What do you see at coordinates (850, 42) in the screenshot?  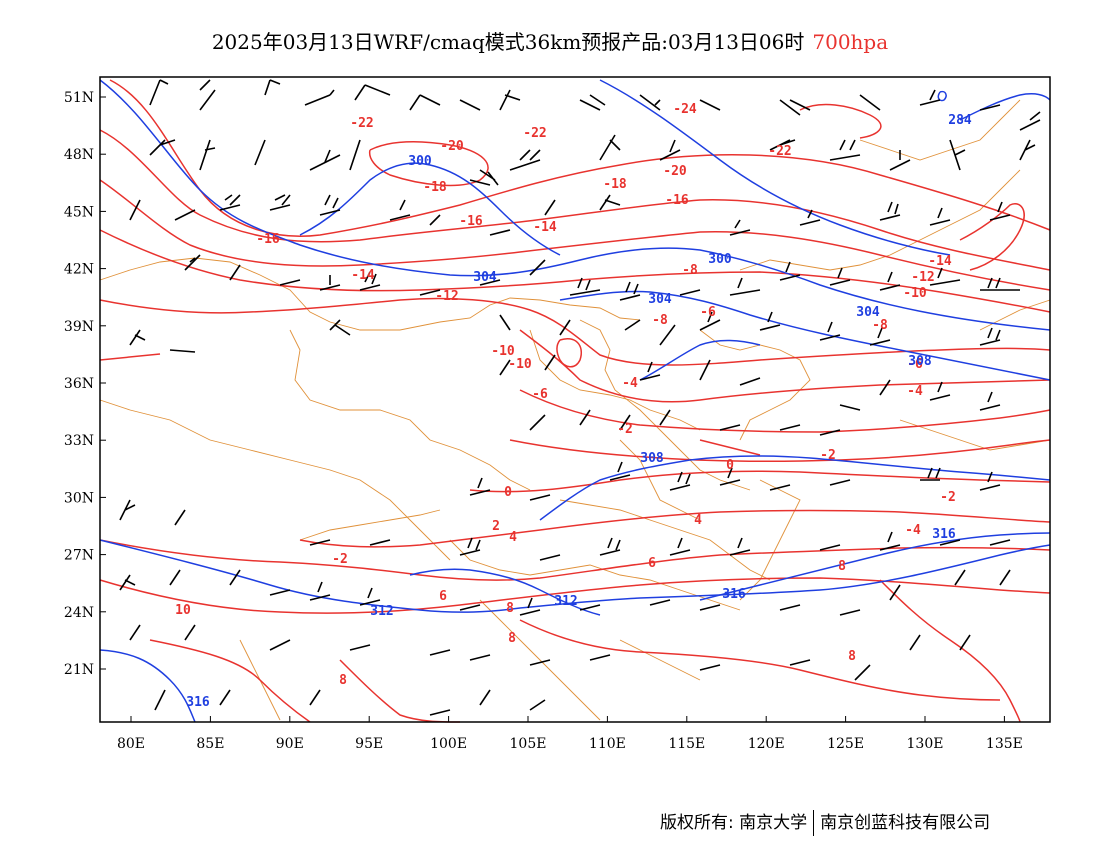 I see `title-level: 700hpa` at bounding box center [850, 42].